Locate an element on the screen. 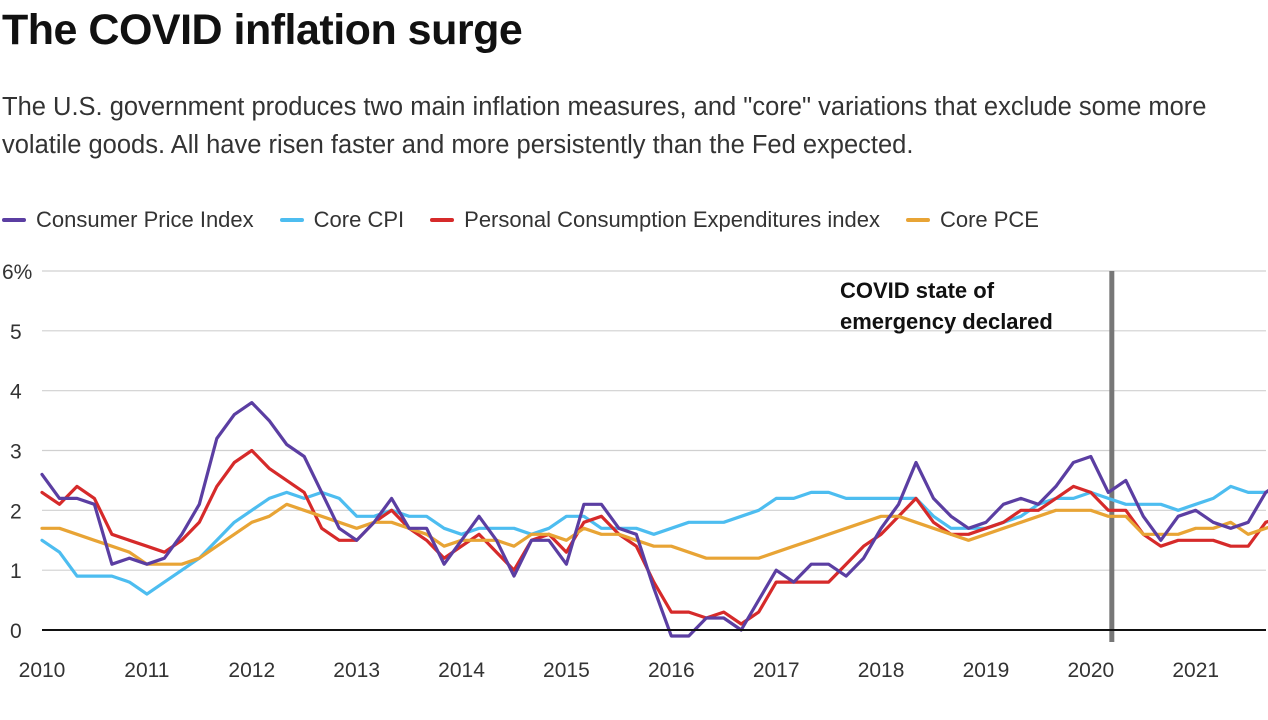  y-tick-label: 3 is located at coordinates (16, 452).